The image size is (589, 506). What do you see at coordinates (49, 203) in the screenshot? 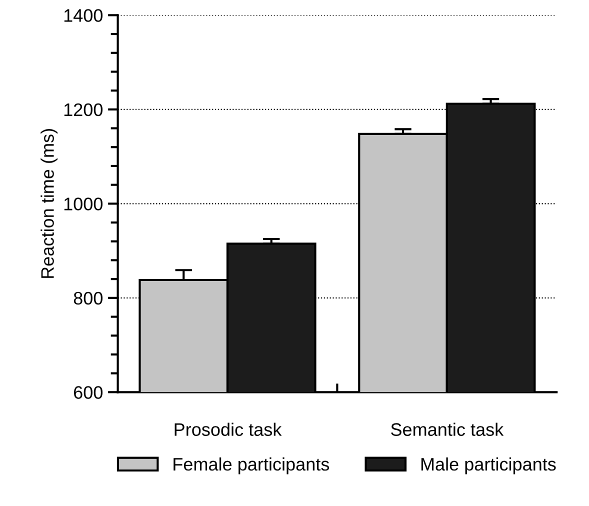
I see `y-axis-title: Reaction time (ms)` at bounding box center [49, 203].